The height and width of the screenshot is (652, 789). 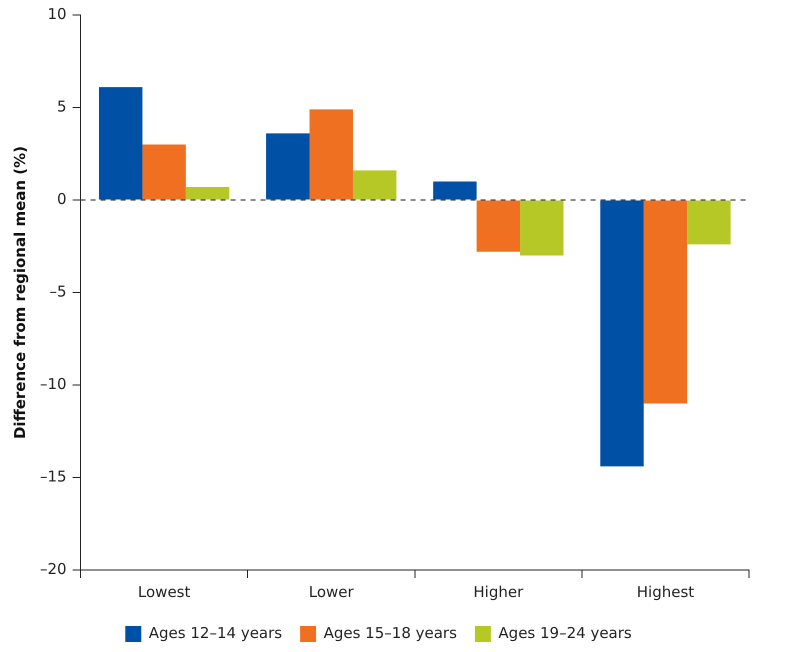 I want to click on y-tick-label: –10, so click(x=53, y=383).